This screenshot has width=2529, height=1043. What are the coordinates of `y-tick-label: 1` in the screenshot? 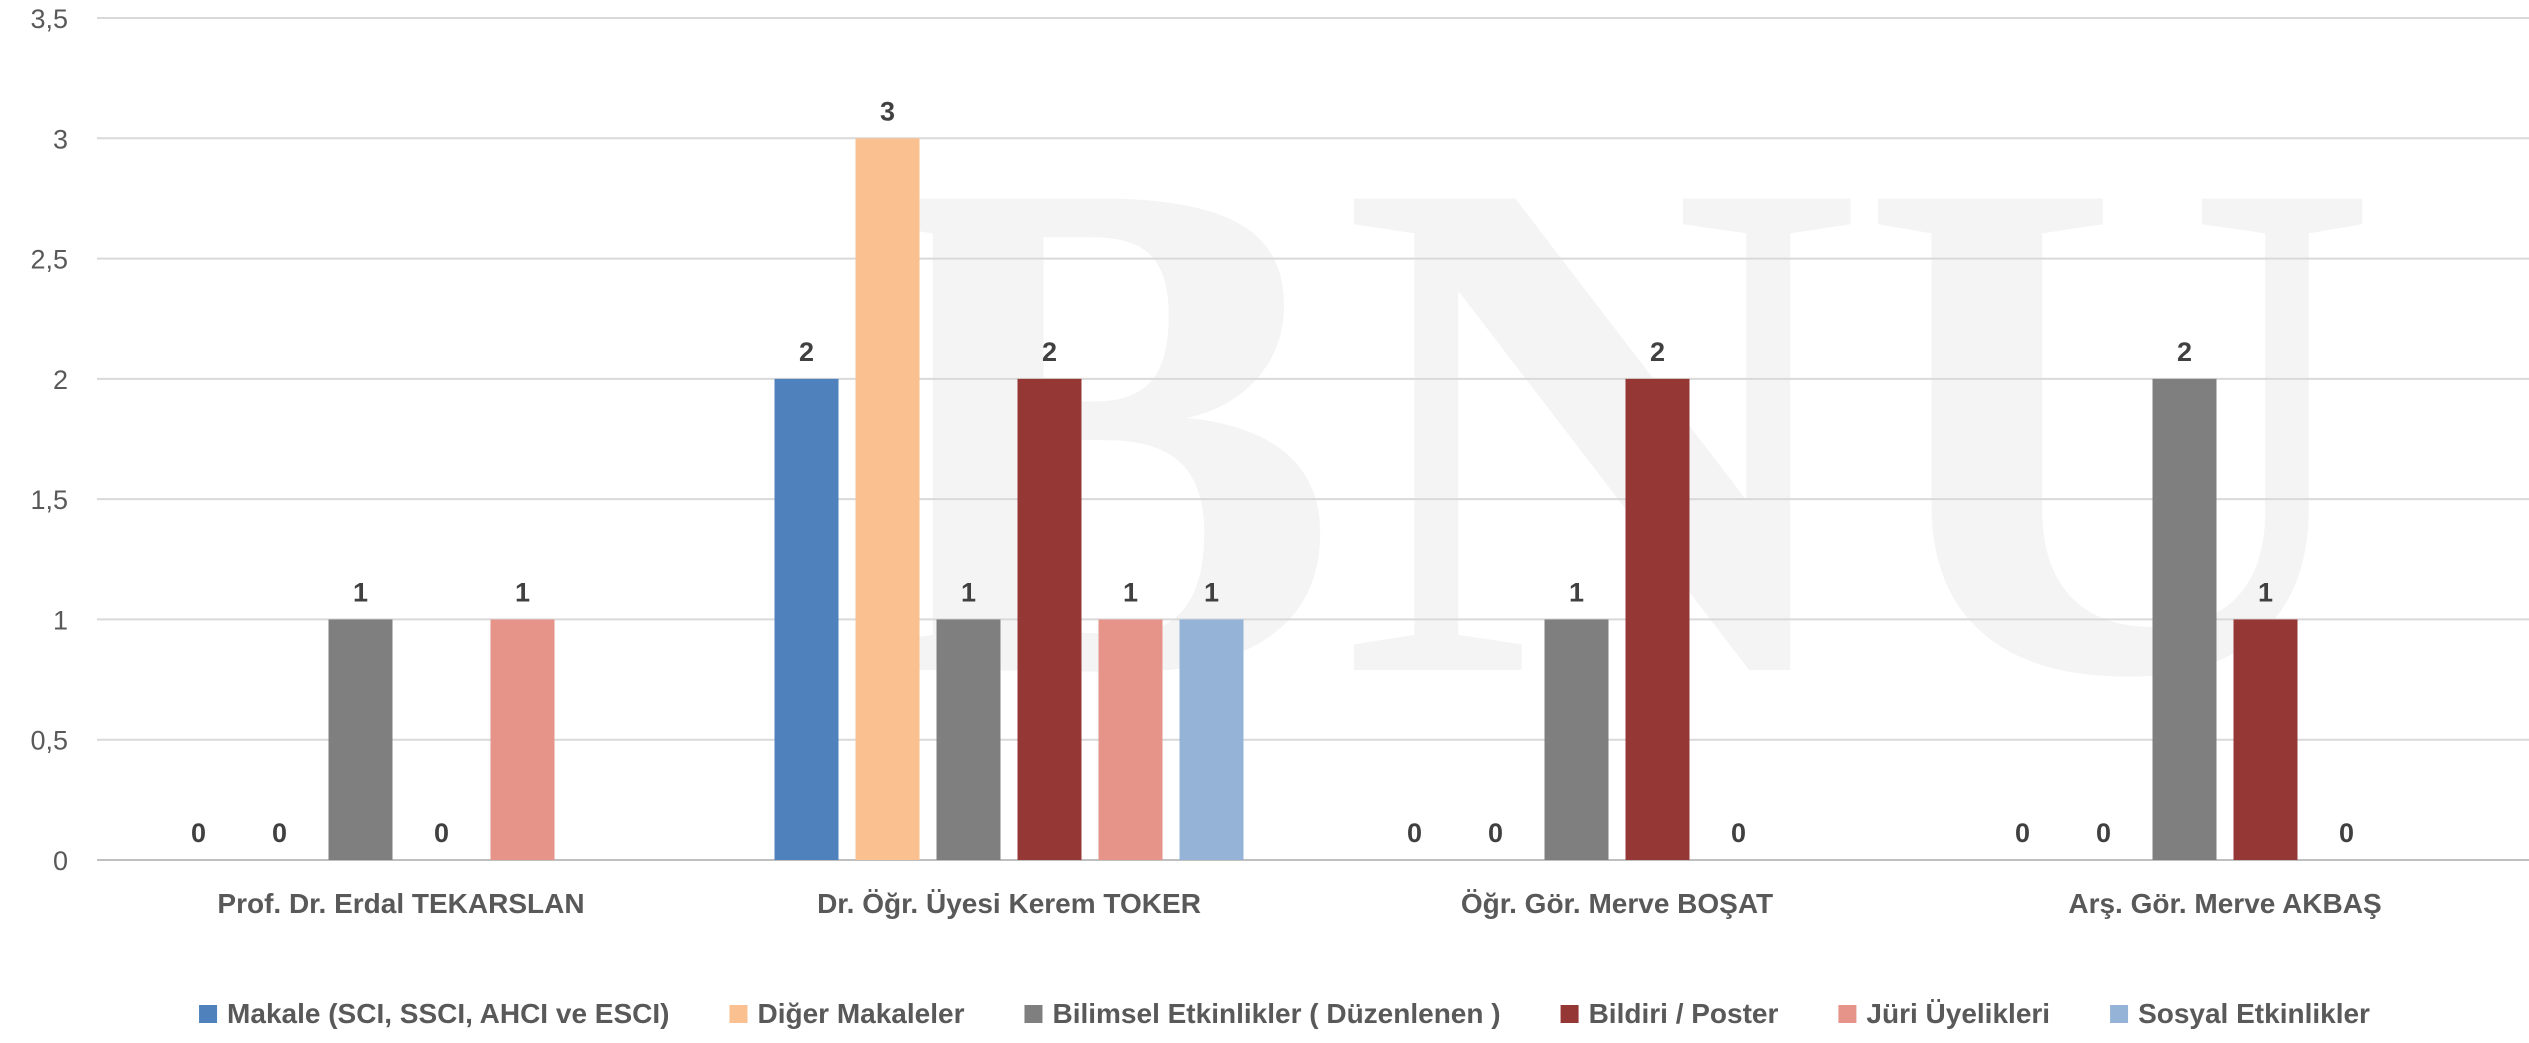 It's located at (60, 620).